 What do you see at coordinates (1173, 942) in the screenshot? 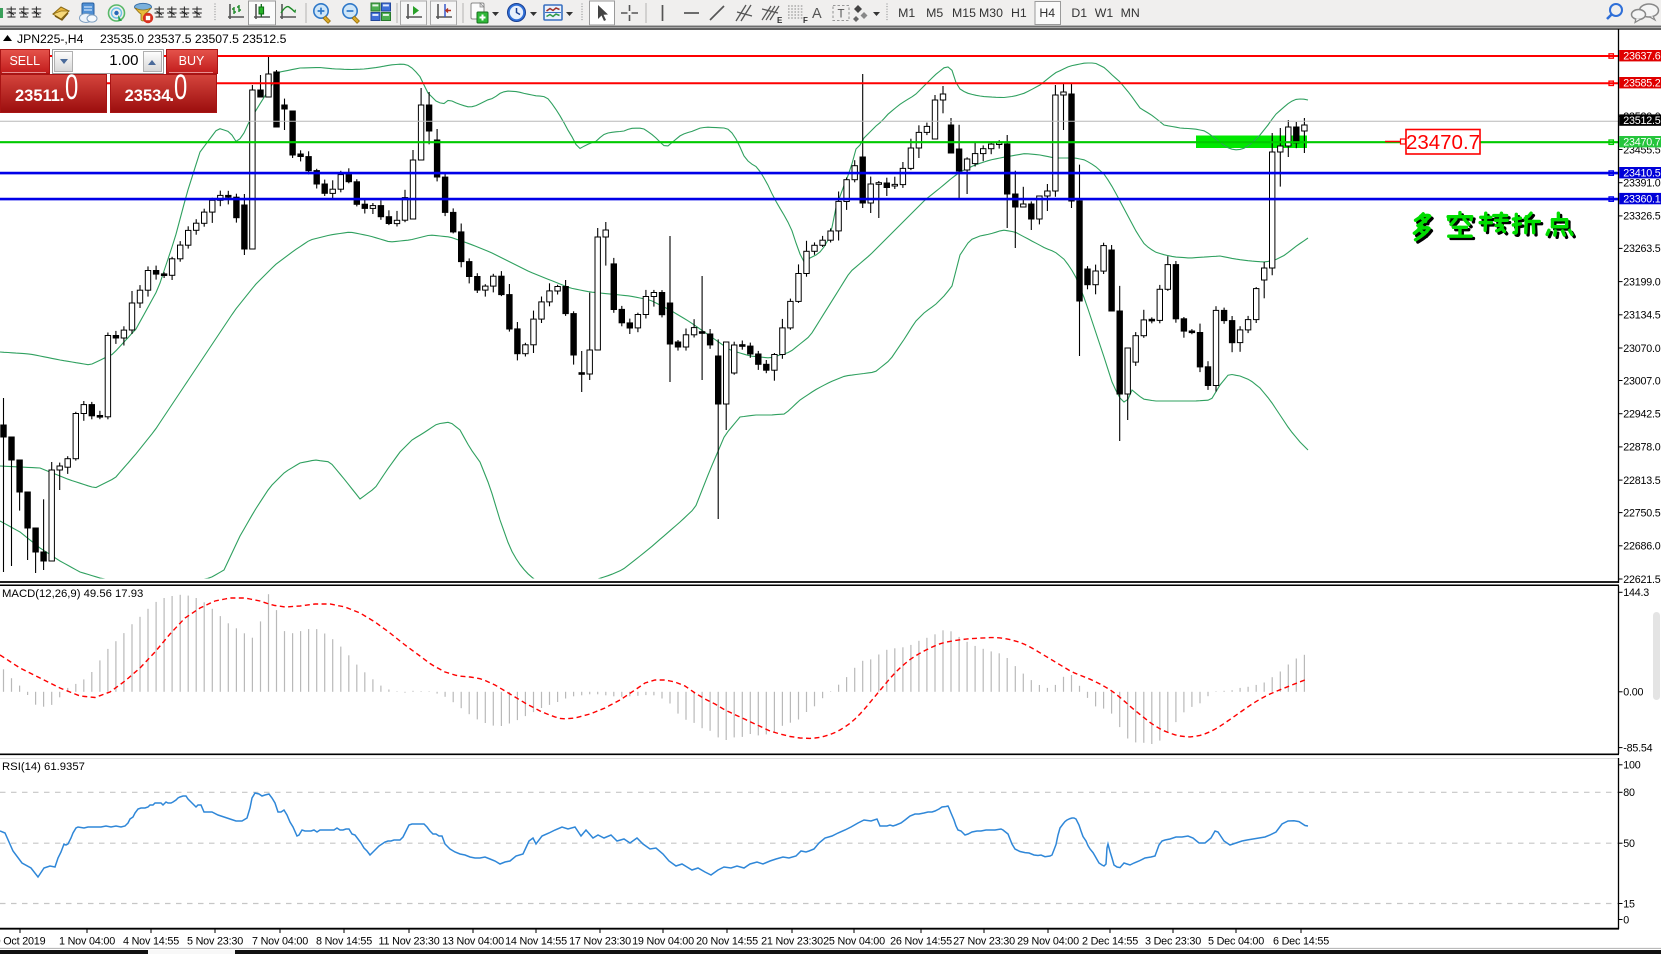
I see `svg-text: 3 Dec 23:30` at bounding box center [1173, 942].